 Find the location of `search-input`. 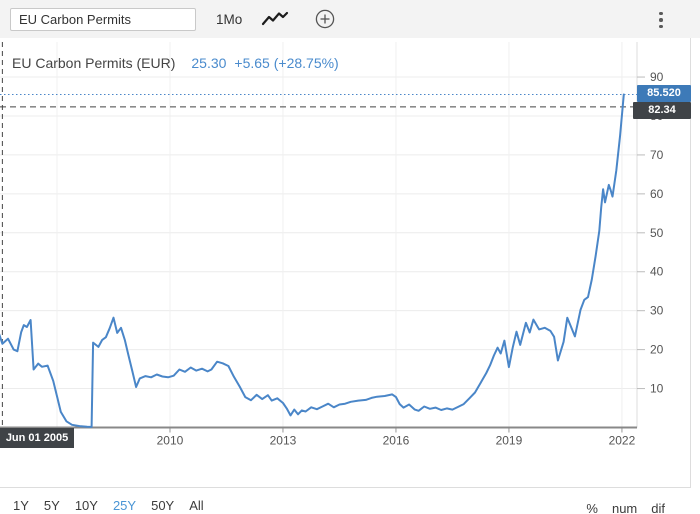

search-input is located at coordinates (103, 19).